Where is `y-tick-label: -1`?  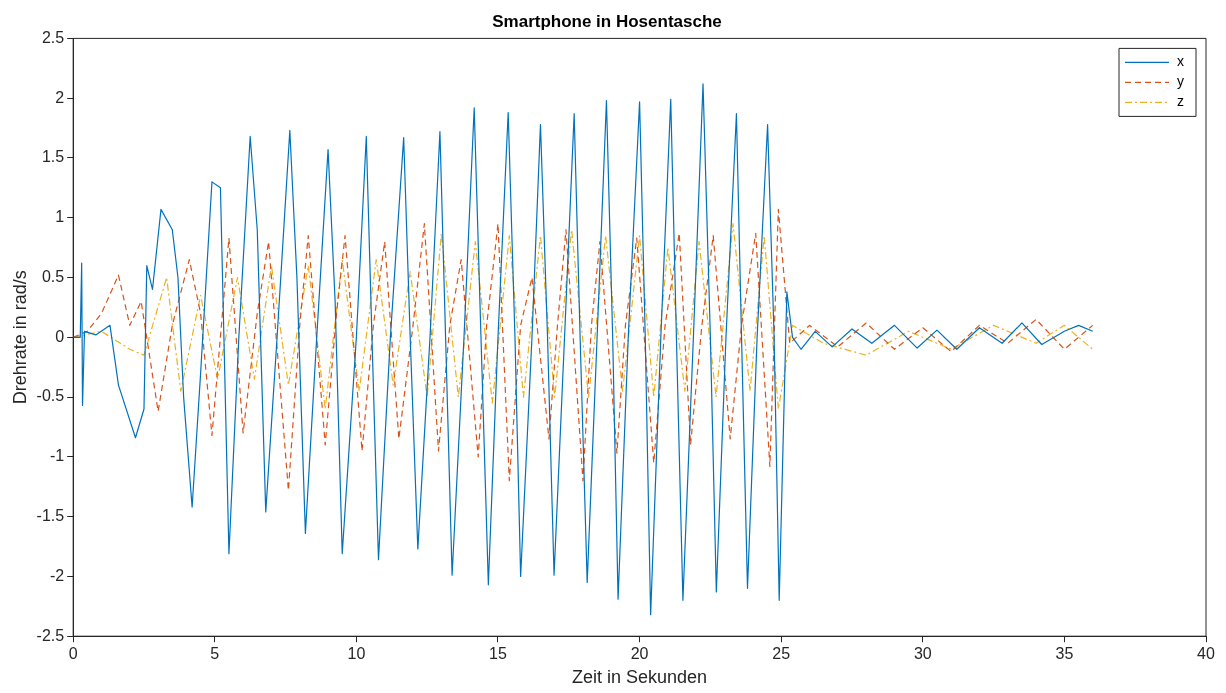
y-tick-label: -1 is located at coordinates (57, 456).